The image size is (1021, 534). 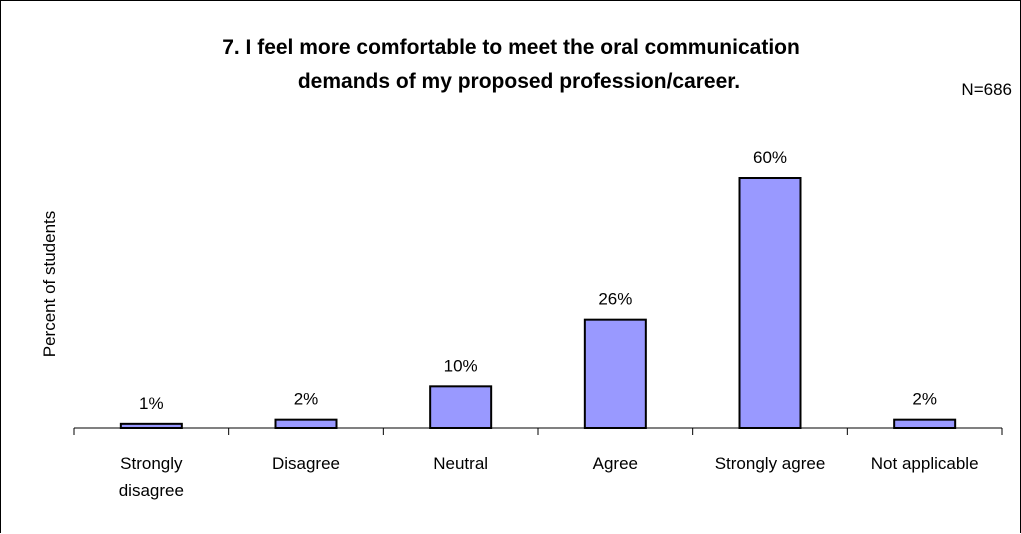 What do you see at coordinates (49, 284) in the screenshot?
I see `y-axis-label: Percent of students` at bounding box center [49, 284].